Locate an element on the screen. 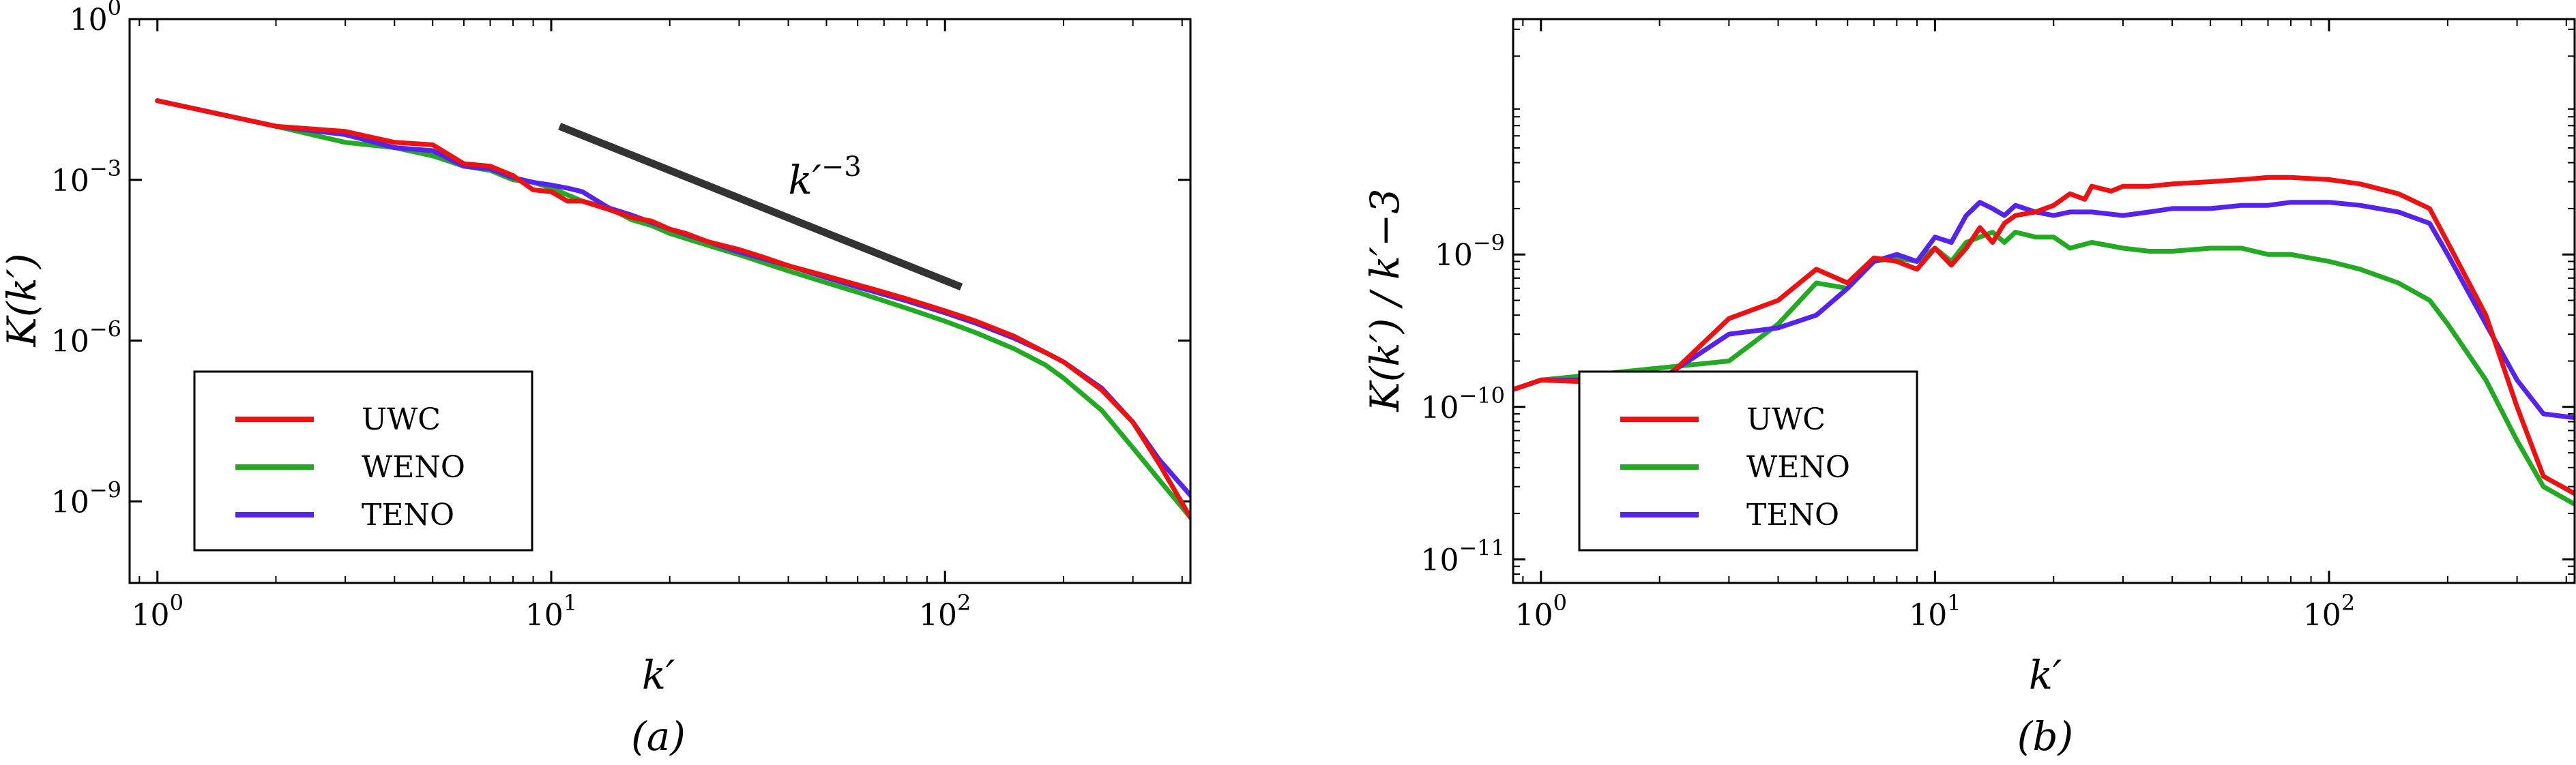  y-tick-label-exp: 0 is located at coordinates (114, 10).